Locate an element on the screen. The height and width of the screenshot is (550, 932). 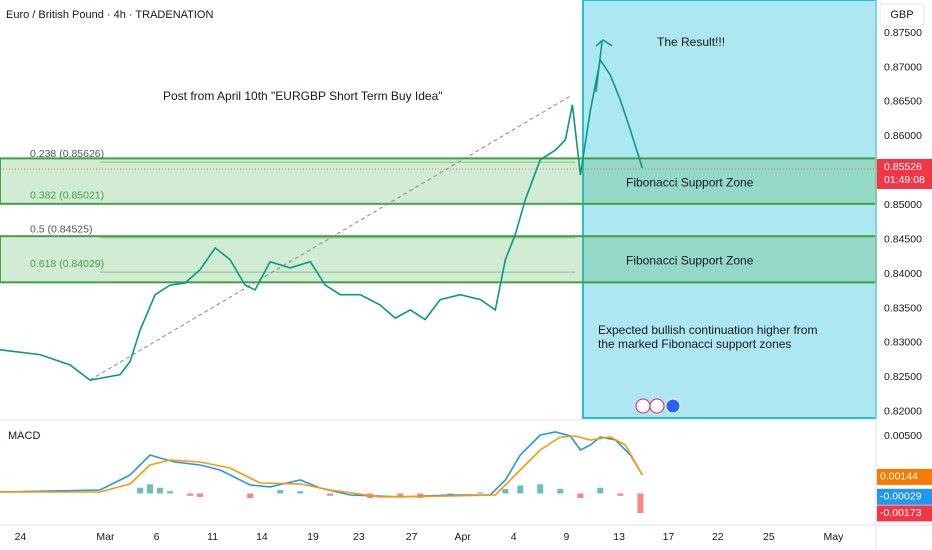
x-tick-label: 4 is located at coordinates (514, 537).